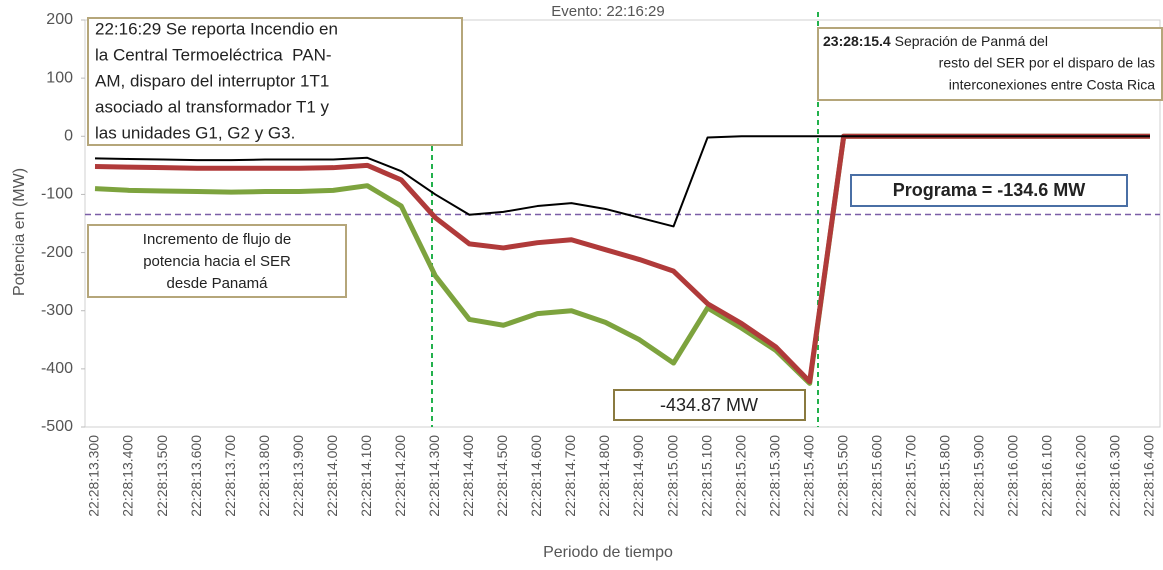 The width and height of the screenshot is (1163, 570). I want to click on y-tick-label: 0, so click(68, 136).